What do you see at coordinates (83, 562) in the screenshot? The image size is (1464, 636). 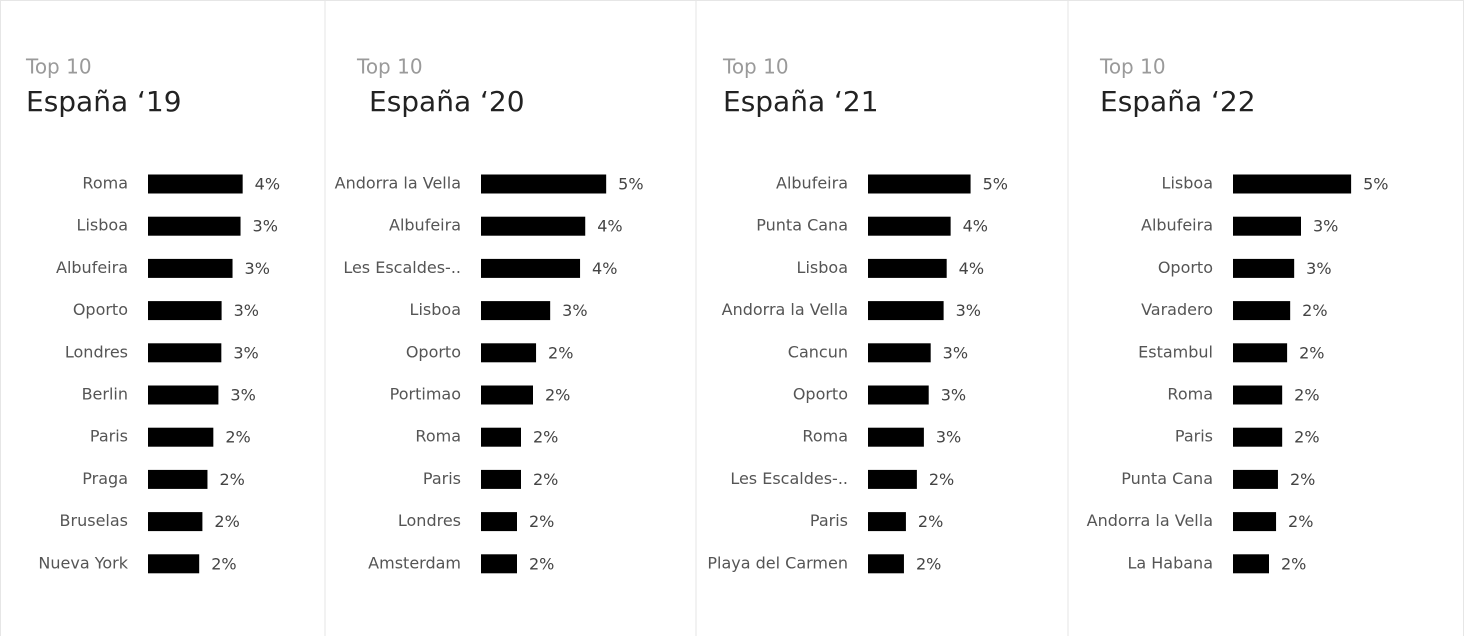 I see `category-label: Nueva York` at bounding box center [83, 562].